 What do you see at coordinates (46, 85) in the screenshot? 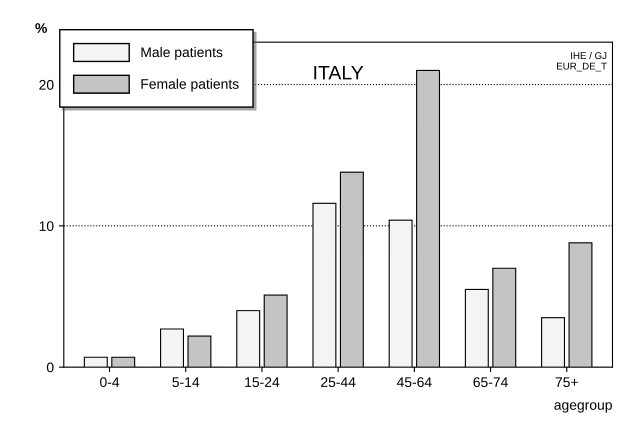
I see `y-tick-label: 20` at bounding box center [46, 85].